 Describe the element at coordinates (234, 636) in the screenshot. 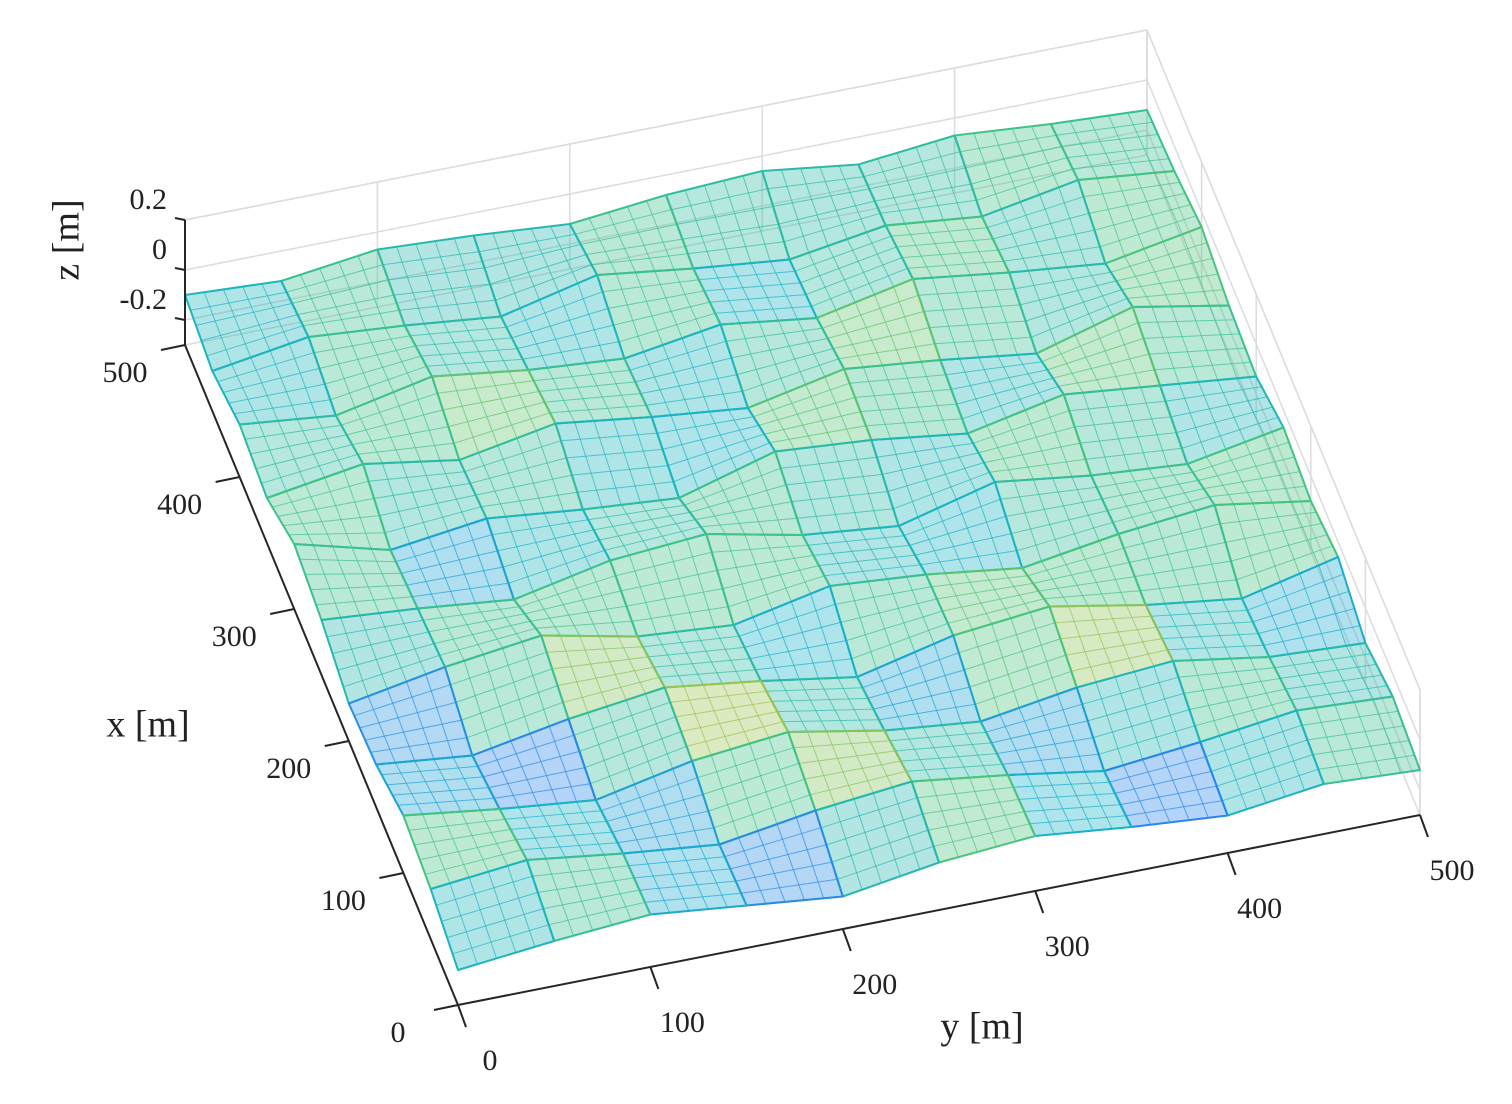

I see `x-tick-label: 300` at that location.